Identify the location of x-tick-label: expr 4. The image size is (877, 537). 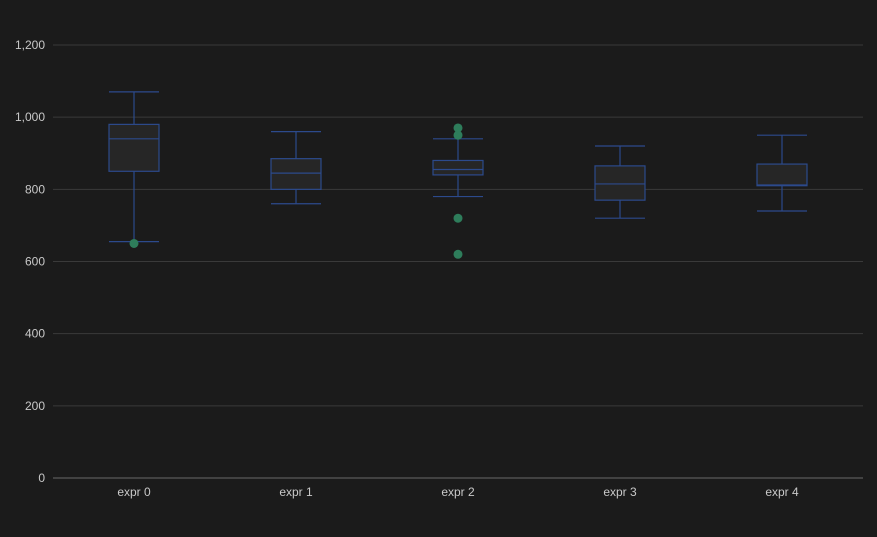
(782, 492).